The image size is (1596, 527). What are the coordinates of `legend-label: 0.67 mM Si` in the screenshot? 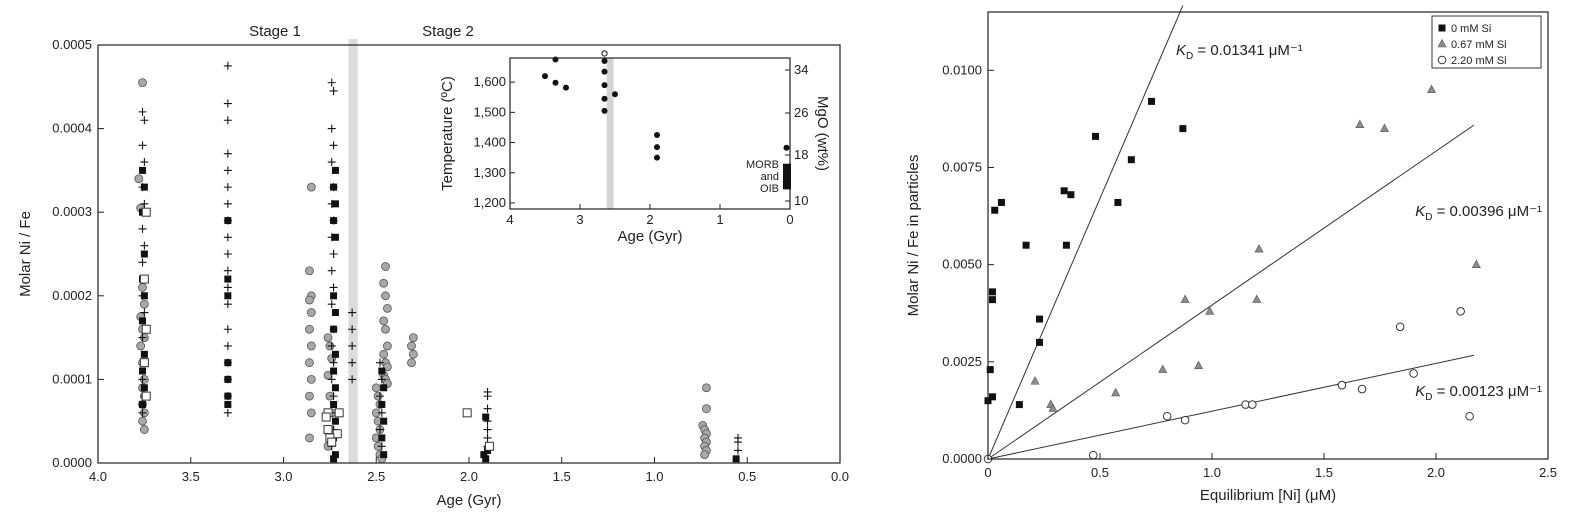 It's located at (1479, 45).